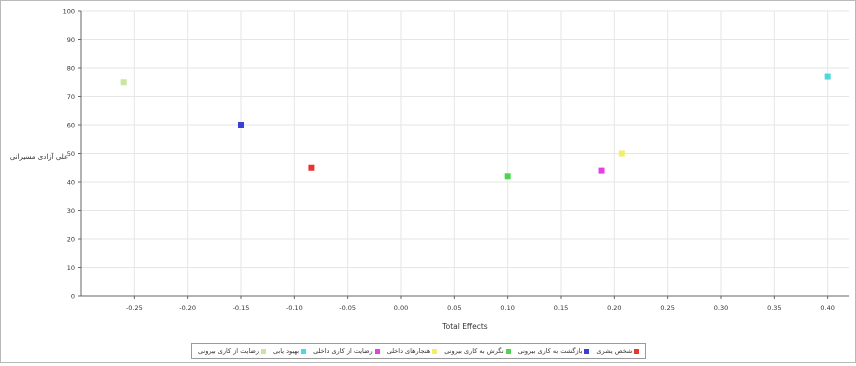 The image size is (856, 366). Describe the element at coordinates (71, 240) in the screenshot. I see `y-tick-label: 20` at that location.